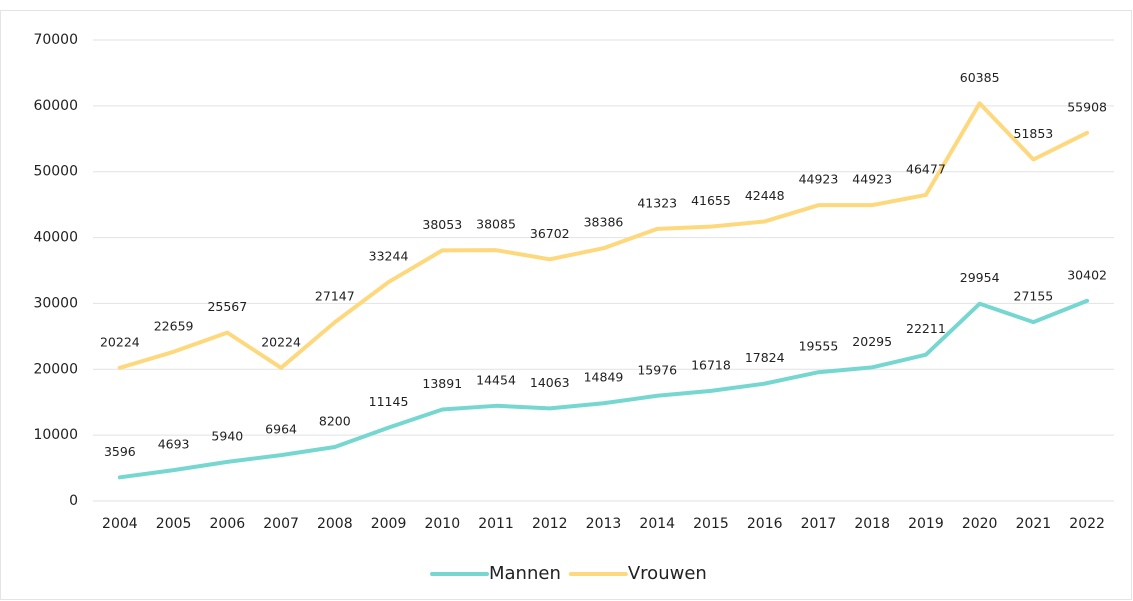  I want to click on data-label: 14063, so click(550, 382).